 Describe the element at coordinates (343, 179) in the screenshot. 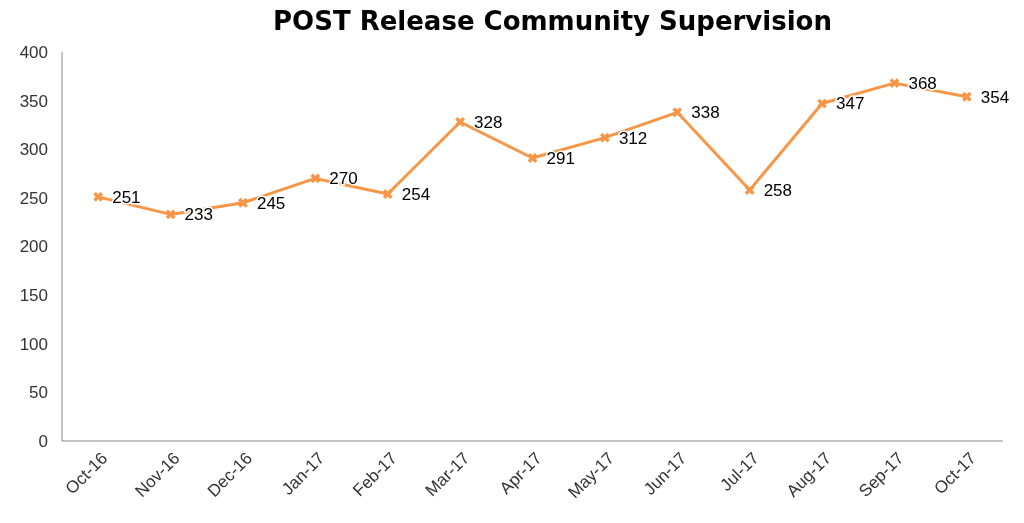

I see `data-label: 270` at that location.